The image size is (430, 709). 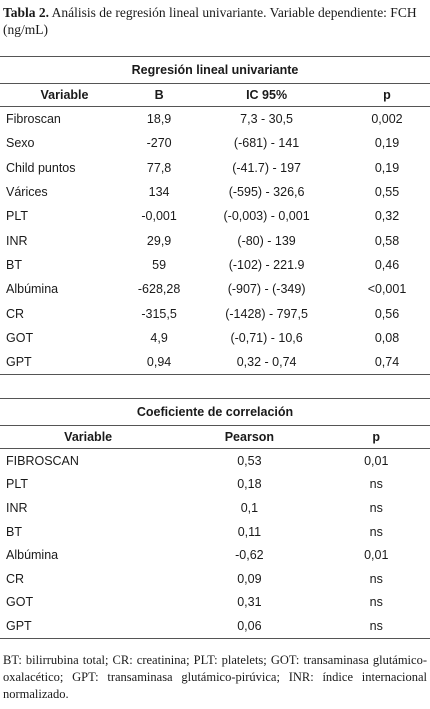 What do you see at coordinates (266, 362) in the screenshot?
I see `regression-cell: 0,32 - 0,74` at bounding box center [266, 362].